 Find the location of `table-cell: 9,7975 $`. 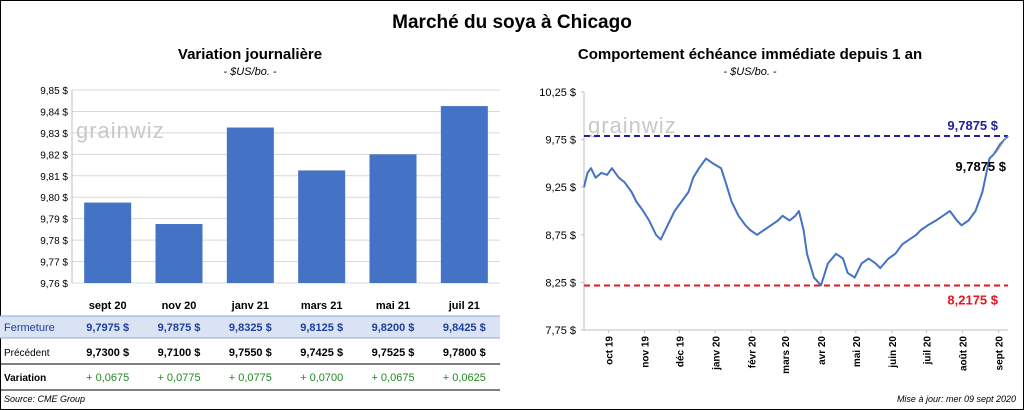

table-cell: 9,7975 $ is located at coordinates (107, 328).